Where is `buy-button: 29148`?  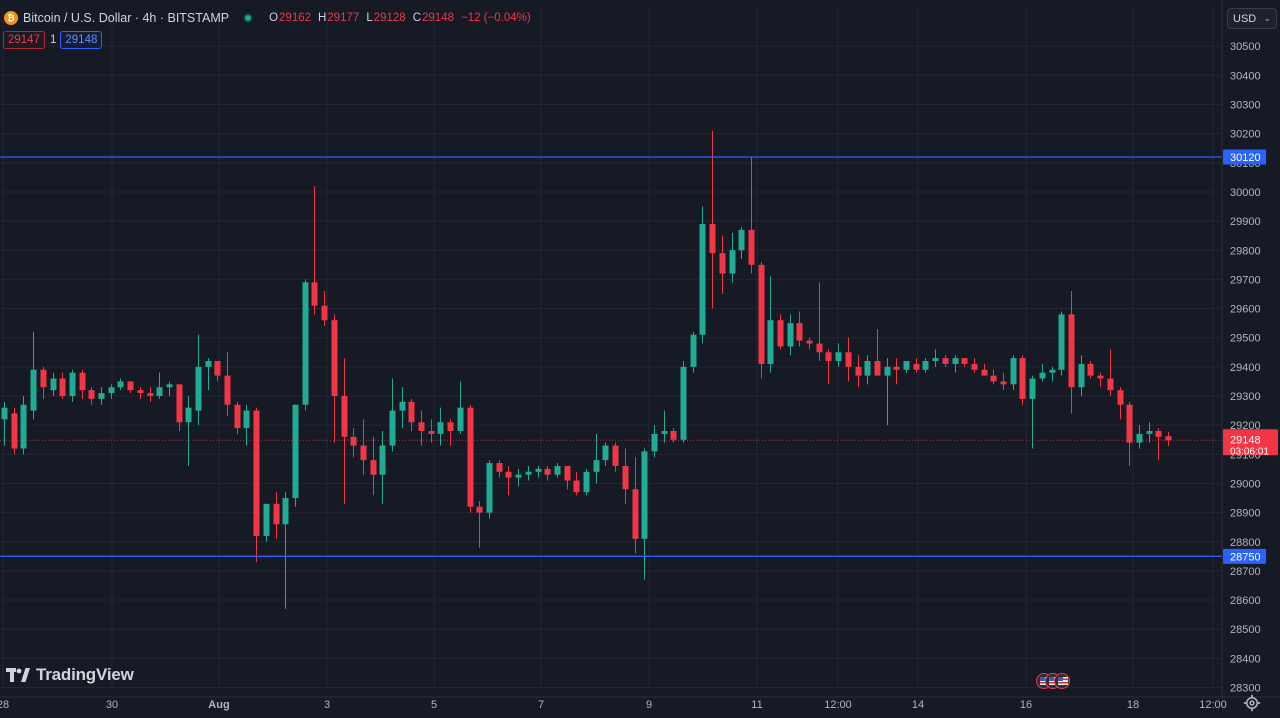 buy-button: 29148 is located at coordinates (81, 40).